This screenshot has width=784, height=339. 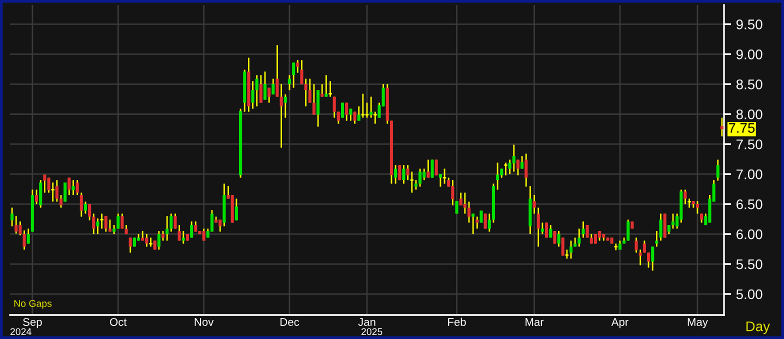 I want to click on text: Day, so click(x=758, y=328).